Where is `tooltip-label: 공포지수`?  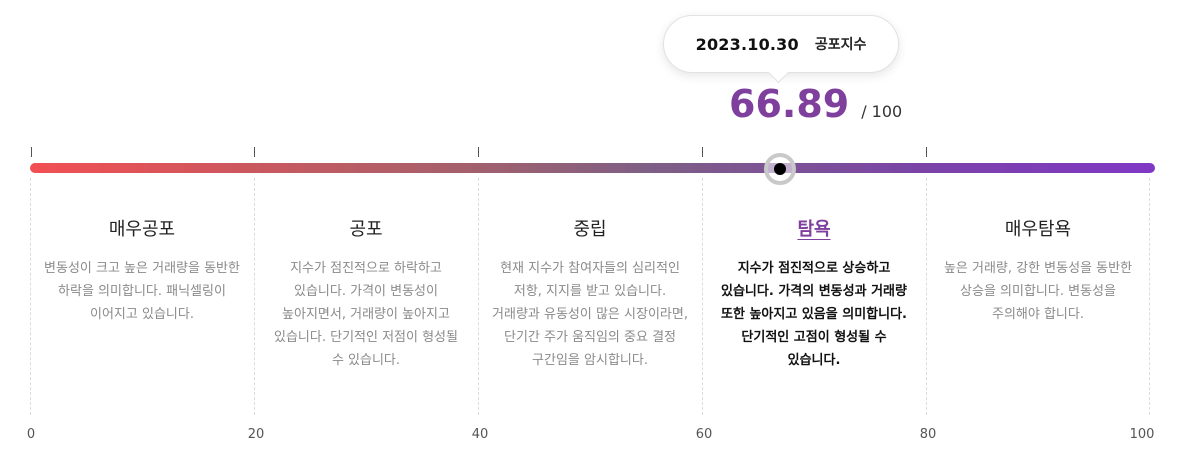 tooltip-label: 공포지수 is located at coordinates (840, 45).